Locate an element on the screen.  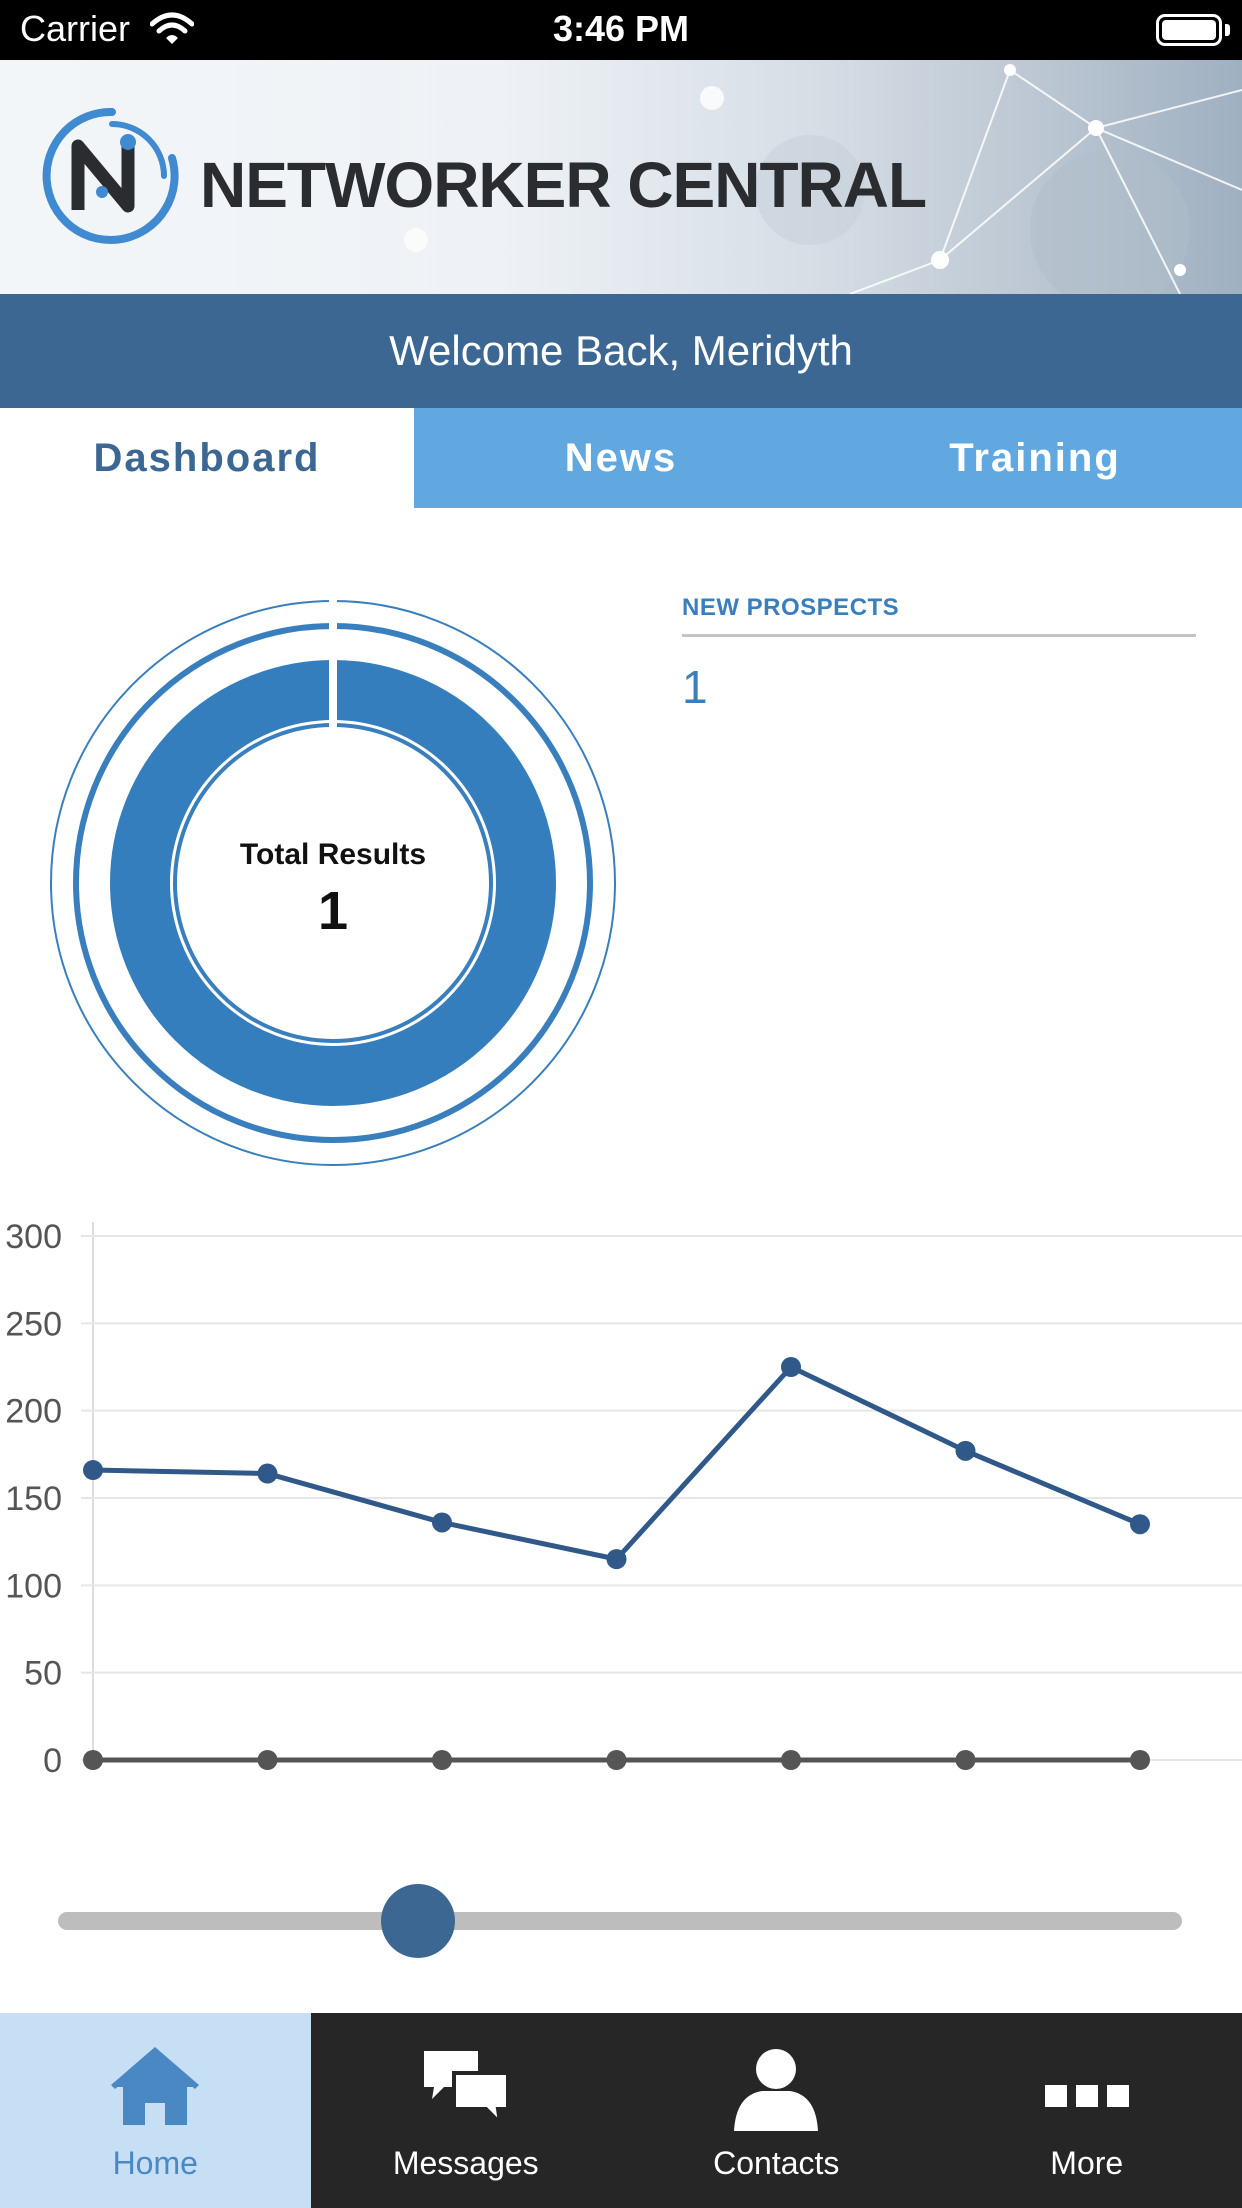
y-tick-label: 250 is located at coordinates (33, 1324).